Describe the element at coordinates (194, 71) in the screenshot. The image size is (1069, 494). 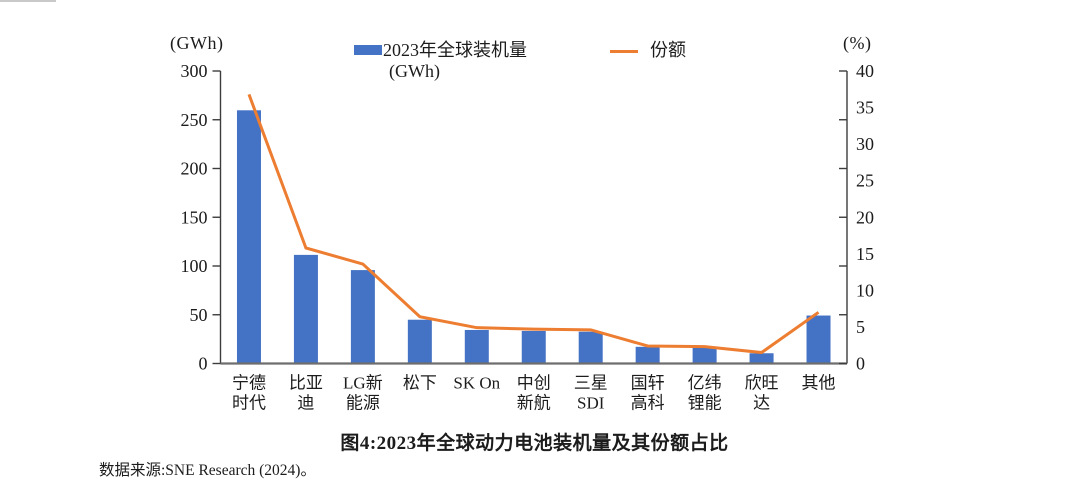
I see `left-axis-tick-label: 300` at that location.